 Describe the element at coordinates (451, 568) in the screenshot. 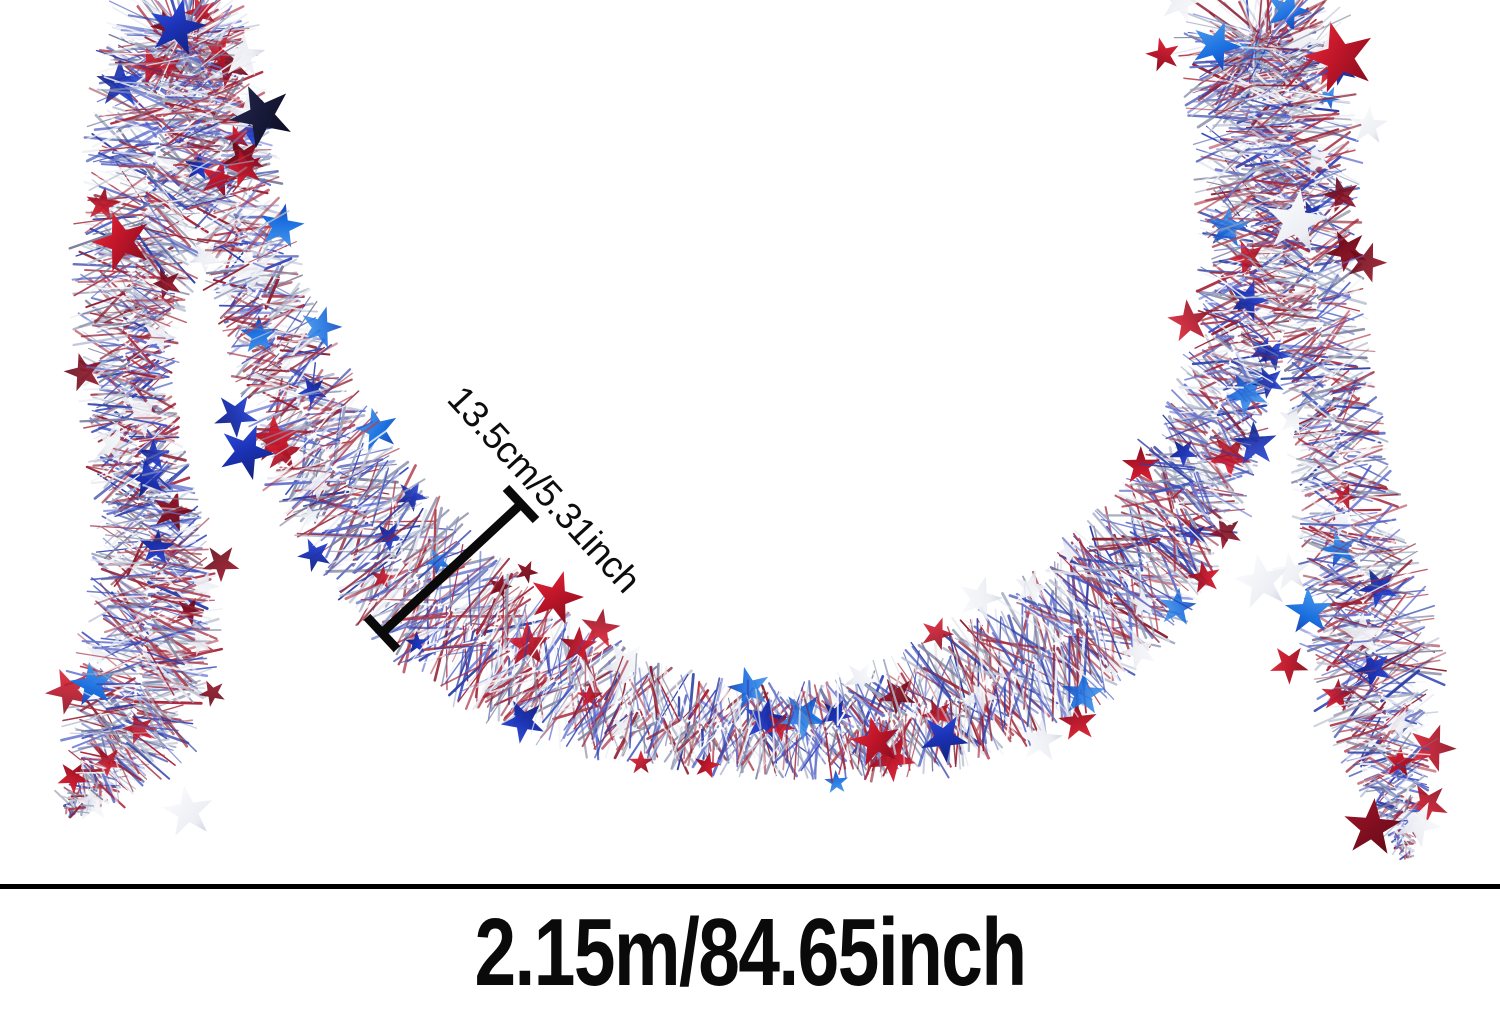

I see `dimension-shaft` at that location.